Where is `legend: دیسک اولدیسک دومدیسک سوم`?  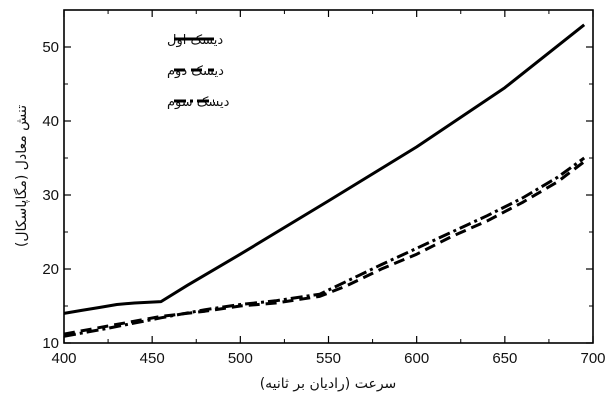
legend: دیسک اولدیسک دومدیسک سوم is located at coordinates (198, 71).